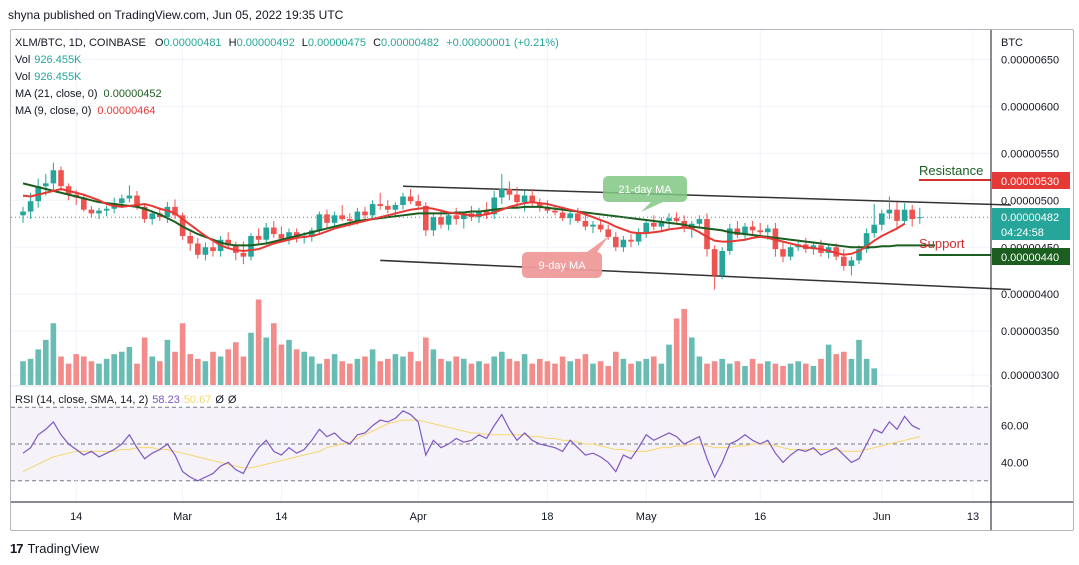  Describe the element at coordinates (951, 170) in the screenshot. I see `resistance-label: Resistance` at that location.